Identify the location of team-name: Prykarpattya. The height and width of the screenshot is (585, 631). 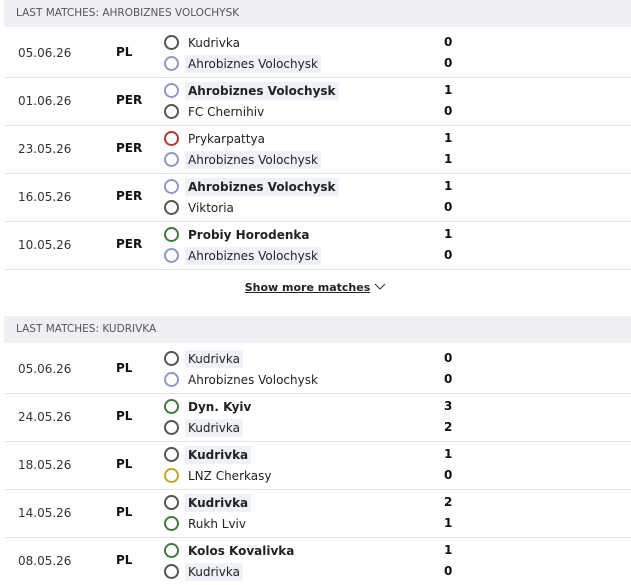
(226, 139).